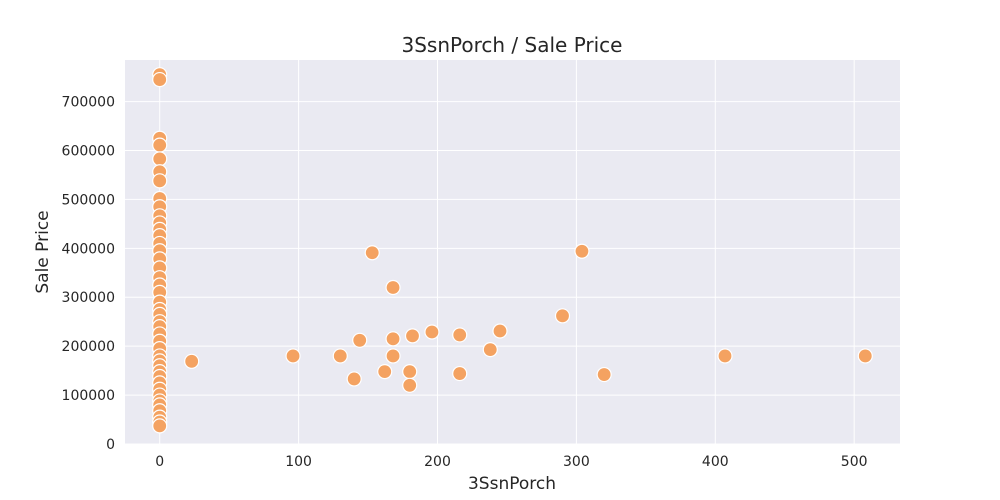  What do you see at coordinates (854, 462) in the screenshot?
I see `x-tick-label: 500` at bounding box center [854, 462].